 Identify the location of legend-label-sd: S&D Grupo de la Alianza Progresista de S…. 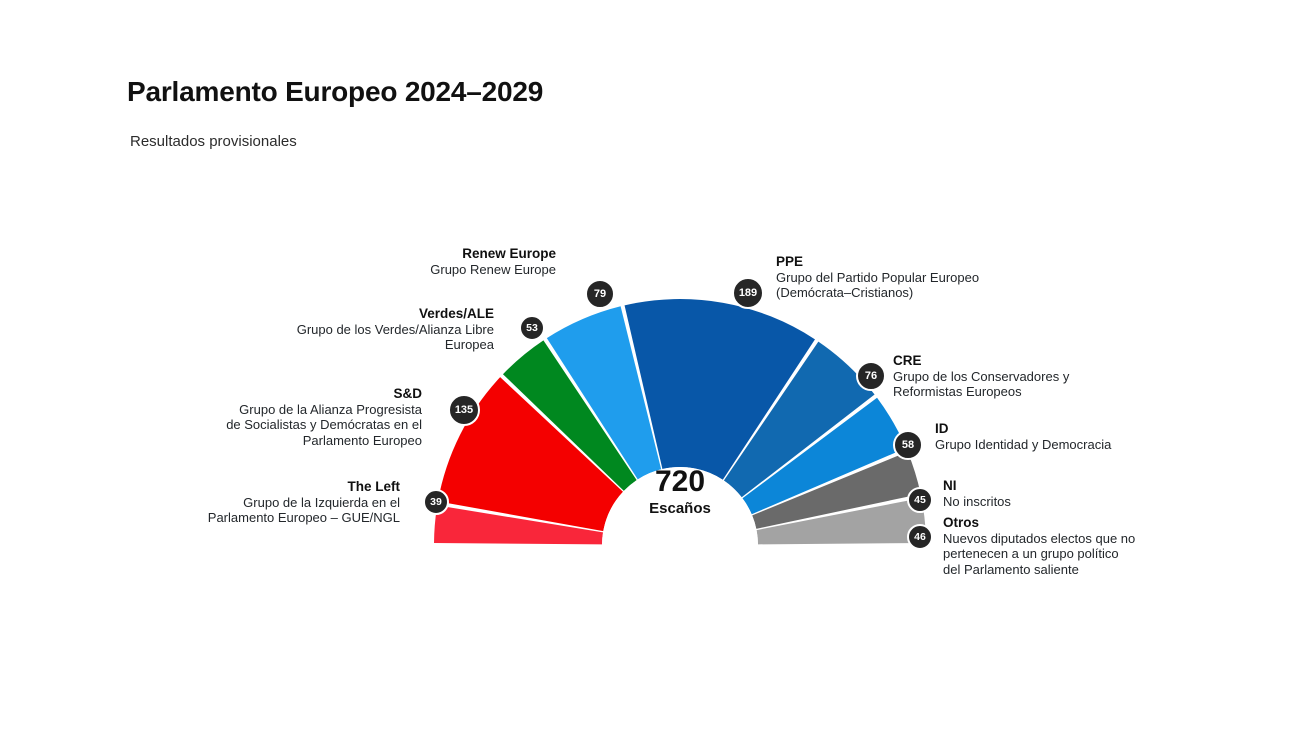
(324, 417).